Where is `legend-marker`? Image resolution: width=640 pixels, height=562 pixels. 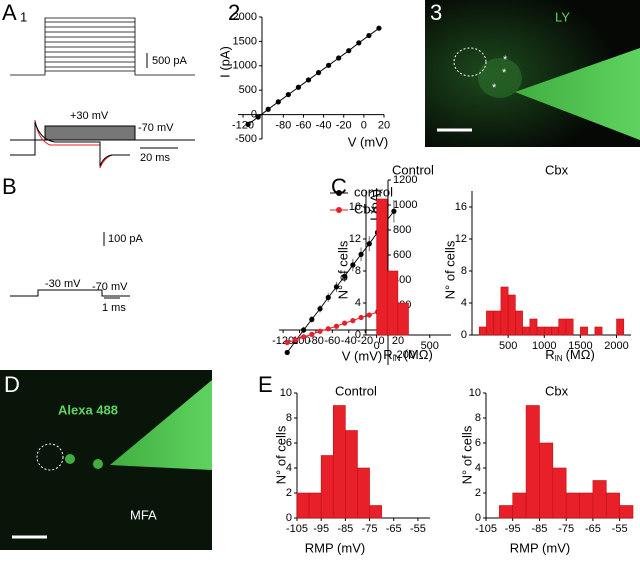 legend-marker is located at coordinates (339, 193).